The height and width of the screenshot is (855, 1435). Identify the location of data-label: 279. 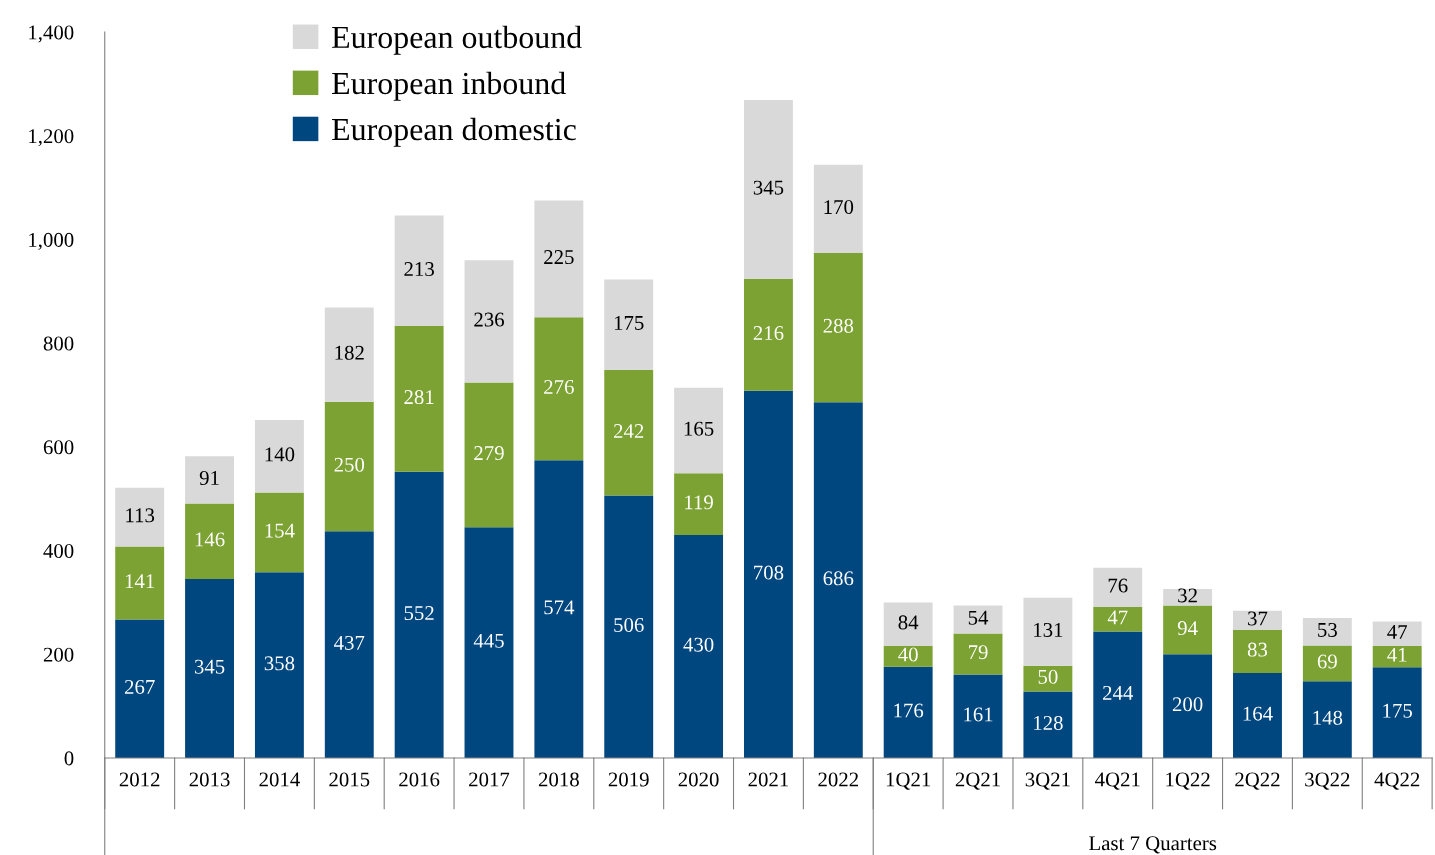
(489, 453).